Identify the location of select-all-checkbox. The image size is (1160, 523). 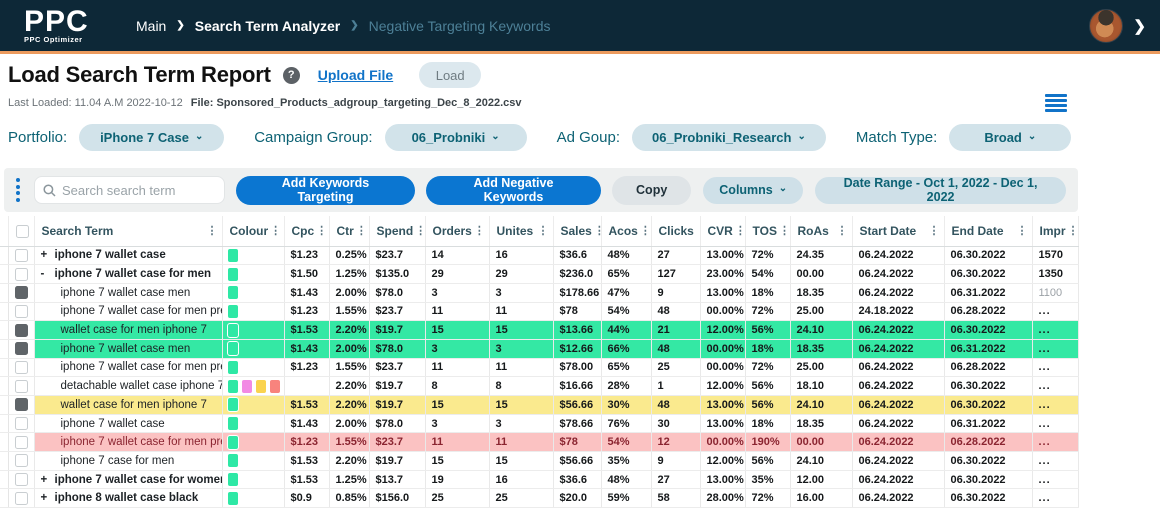
(22, 231).